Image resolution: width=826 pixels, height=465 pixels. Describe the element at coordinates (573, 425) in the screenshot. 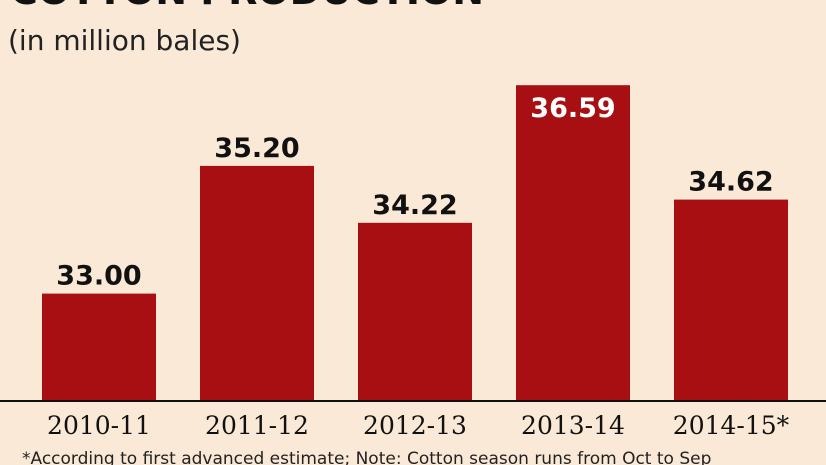

I see `x-tick-label: 2013-14` at that location.